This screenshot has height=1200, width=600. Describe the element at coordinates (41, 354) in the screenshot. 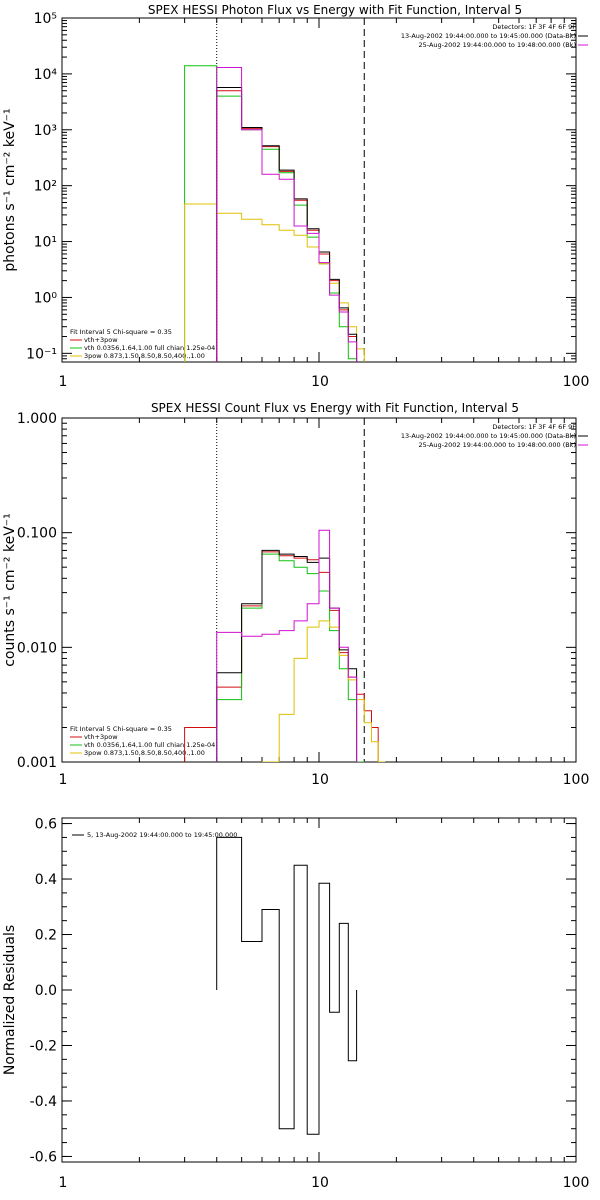

I see `y-tick-label: 10⁻¹` at that location.